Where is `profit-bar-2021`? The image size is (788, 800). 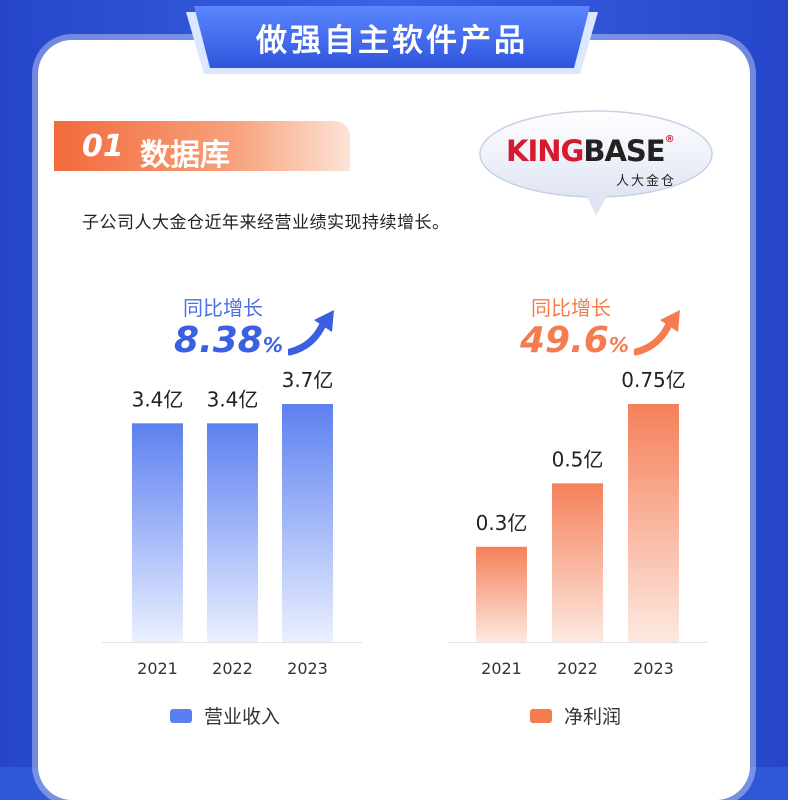 profit-bar-2021 is located at coordinates (501, 594).